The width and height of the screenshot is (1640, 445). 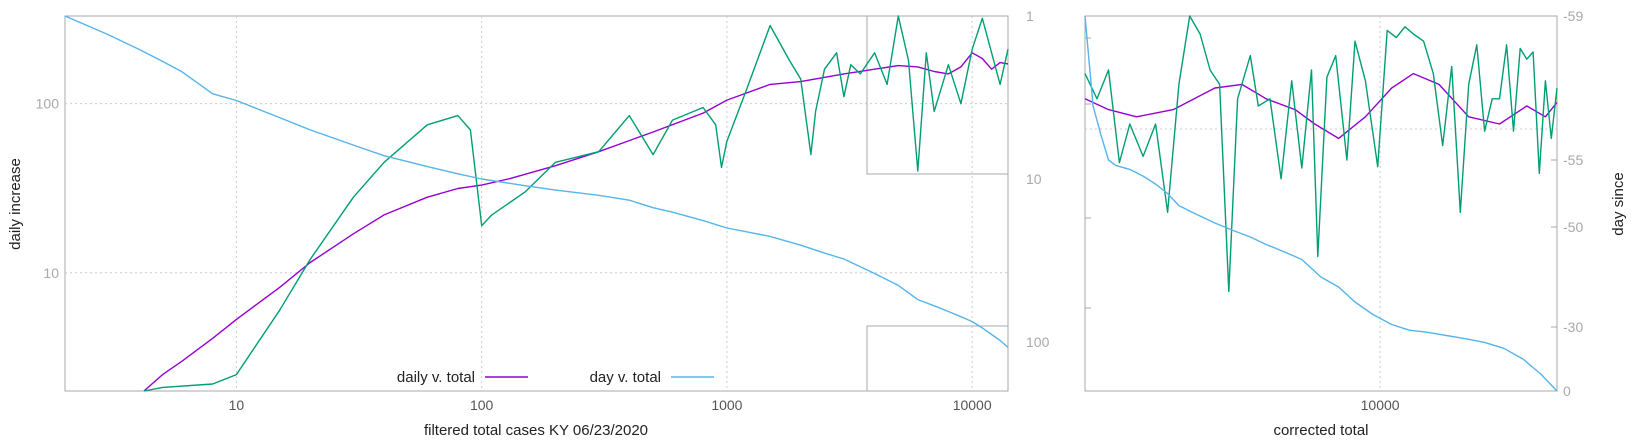 I want to click on y2-tick-label-2: -55, so click(x=1573, y=160).